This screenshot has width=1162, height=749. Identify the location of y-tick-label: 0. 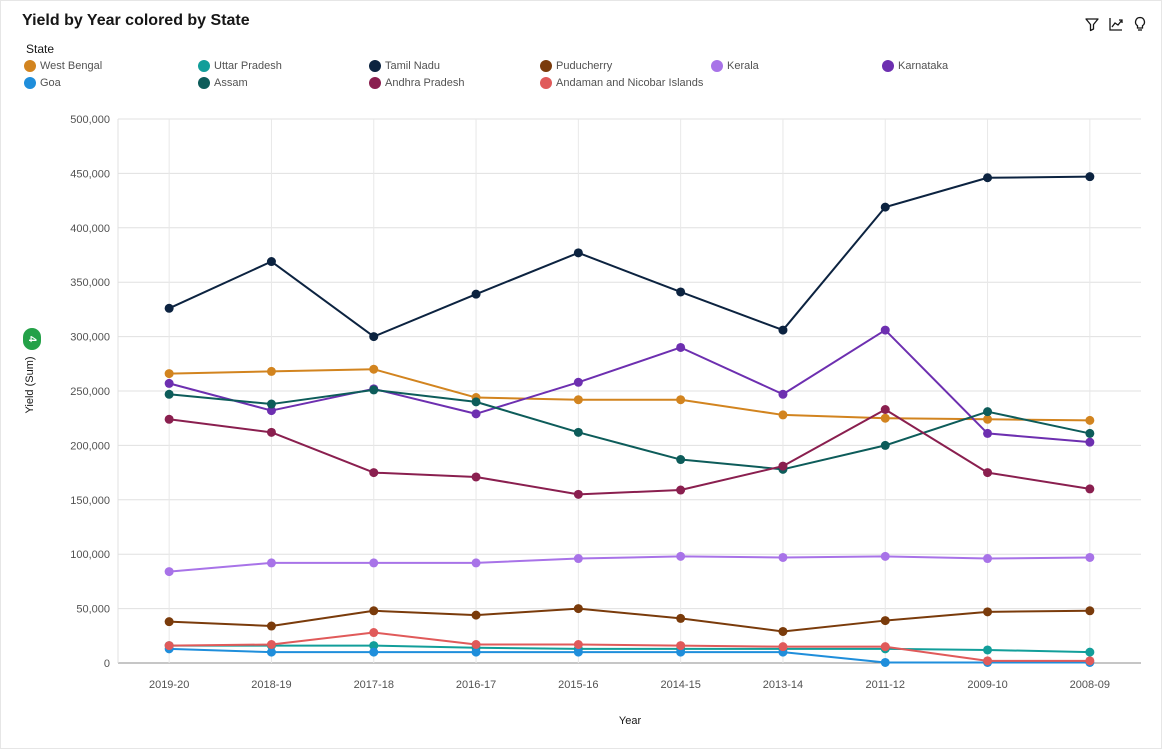
(107, 664).